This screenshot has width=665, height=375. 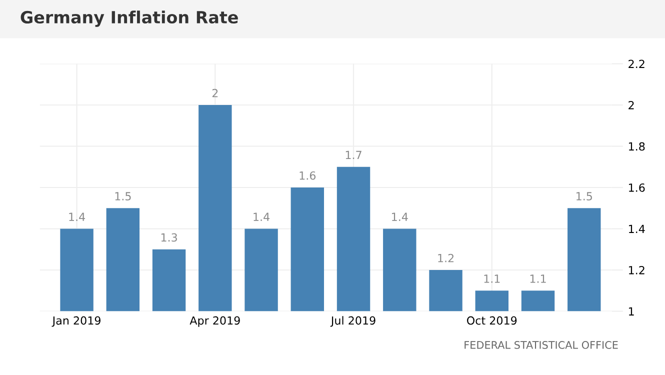 What do you see at coordinates (636, 146) in the screenshot?
I see `y-tick-label: 1.8` at bounding box center [636, 146].